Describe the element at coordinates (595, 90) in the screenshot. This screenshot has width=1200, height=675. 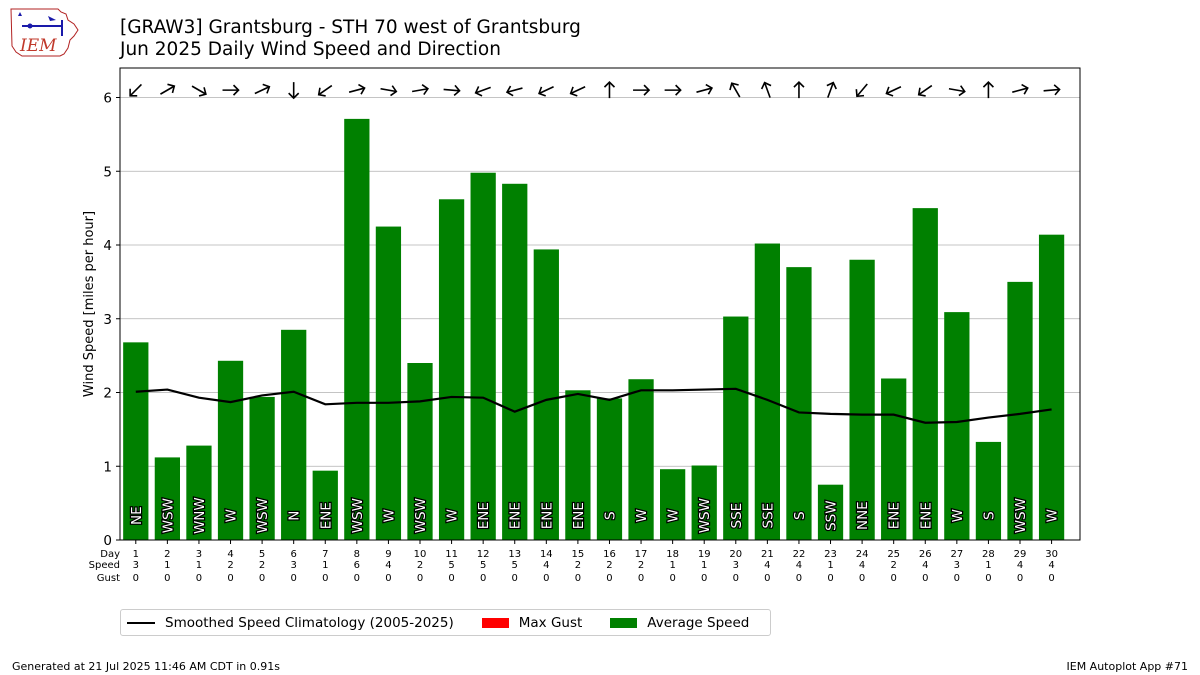
I see `direction-arrows` at that location.